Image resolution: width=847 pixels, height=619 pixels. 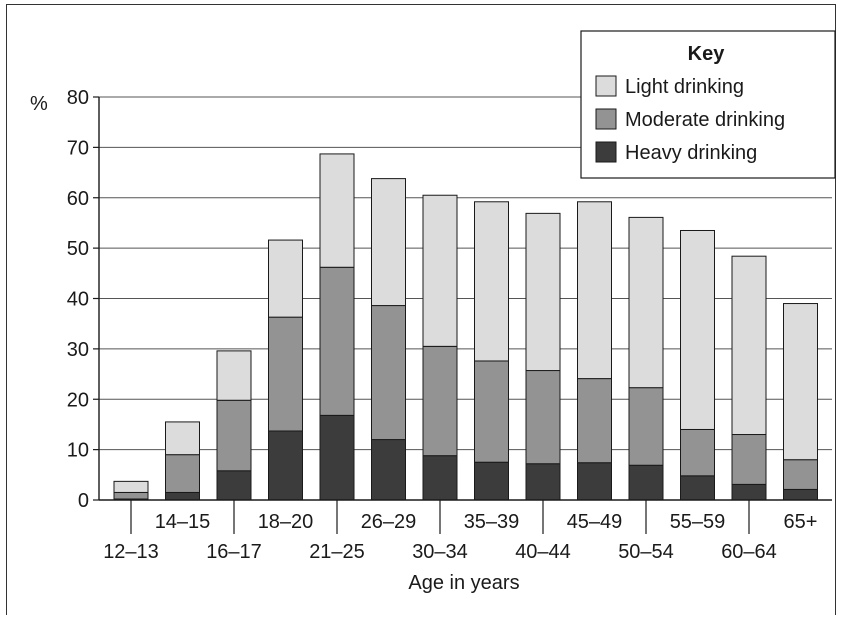 What do you see at coordinates (183, 522) in the screenshot?
I see `x-tick-label: 14–15` at bounding box center [183, 522].